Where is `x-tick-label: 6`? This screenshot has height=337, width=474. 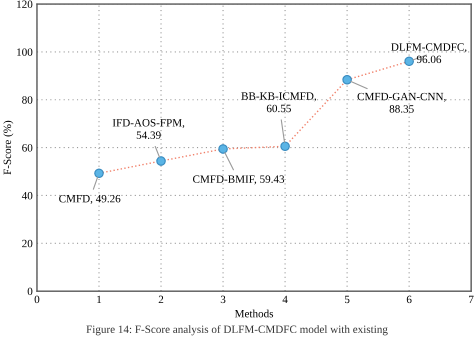
x-tick-label: 6 is located at coordinates (409, 300).